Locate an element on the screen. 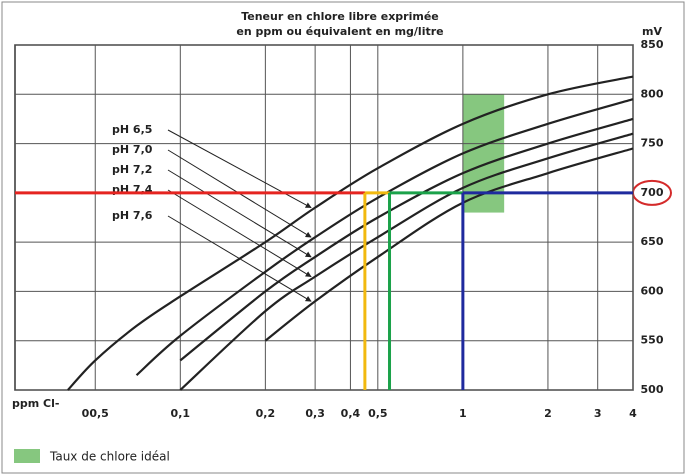  y-tick-label: 850 is located at coordinates (652, 44).